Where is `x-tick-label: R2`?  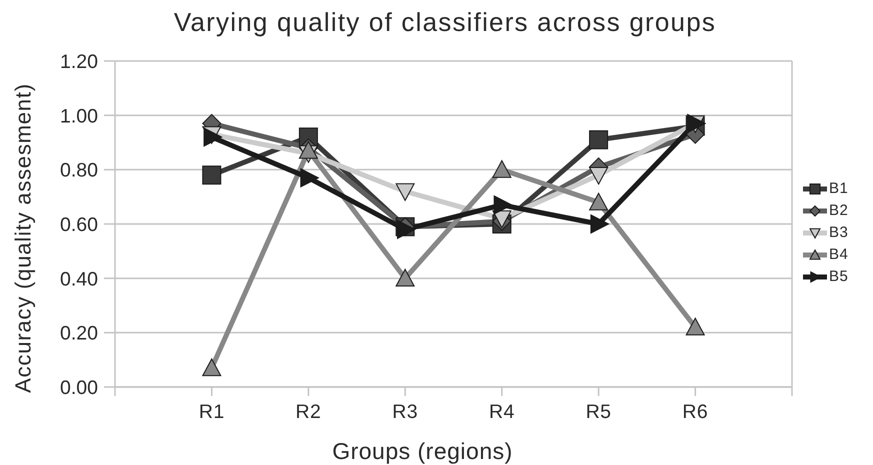 x-tick-label: R2 is located at coordinates (309, 411).